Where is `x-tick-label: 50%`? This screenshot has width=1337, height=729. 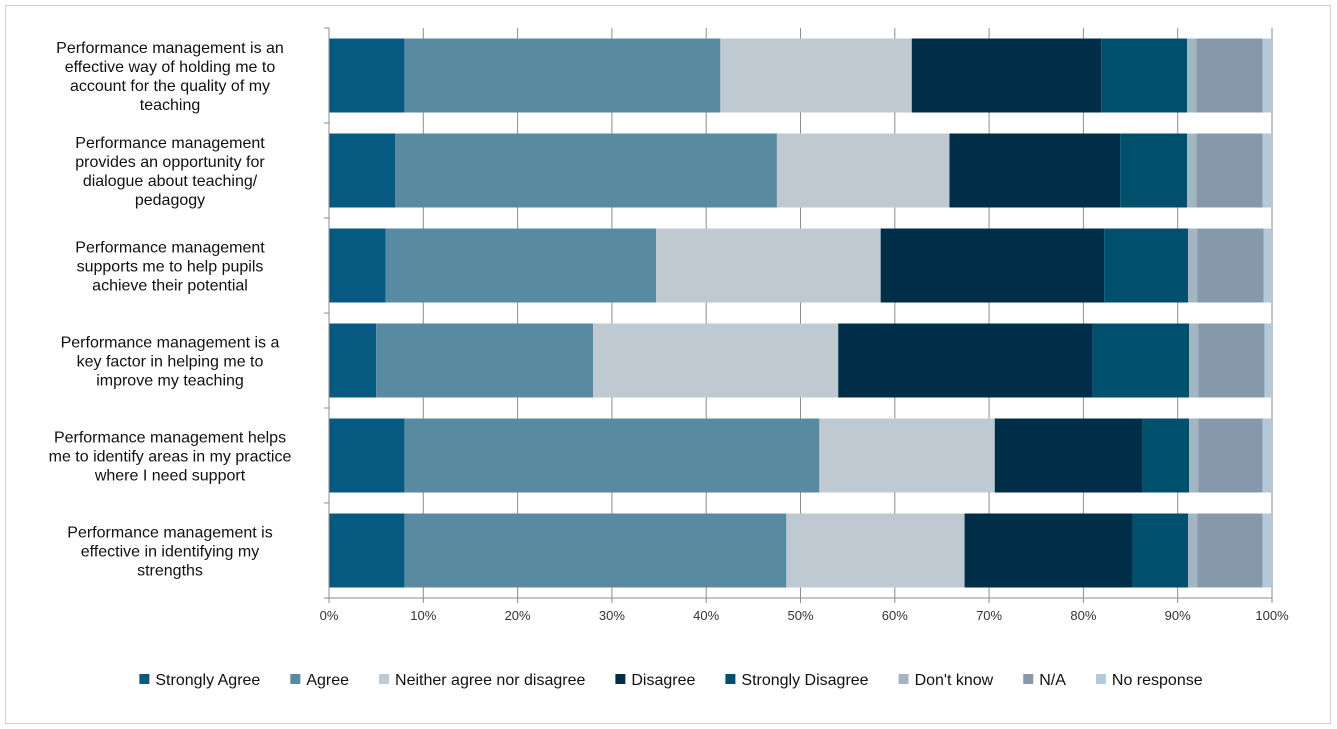 x-tick-label: 50% is located at coordinates (800, 615).